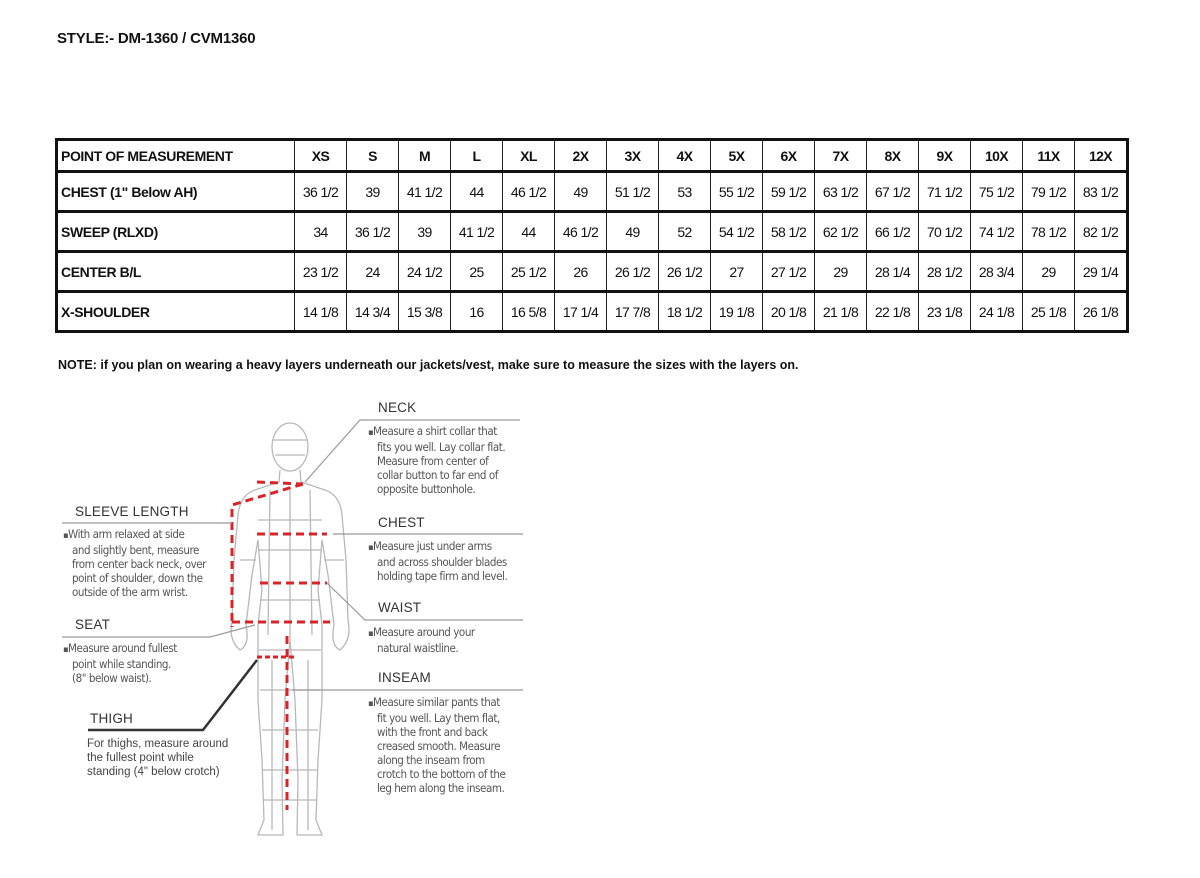 The image size is (1200, 878). What do you see at coordinates (476, 271) in the screenshot?
I see `measurement-cell: 25` at bounding box center [476, 271].